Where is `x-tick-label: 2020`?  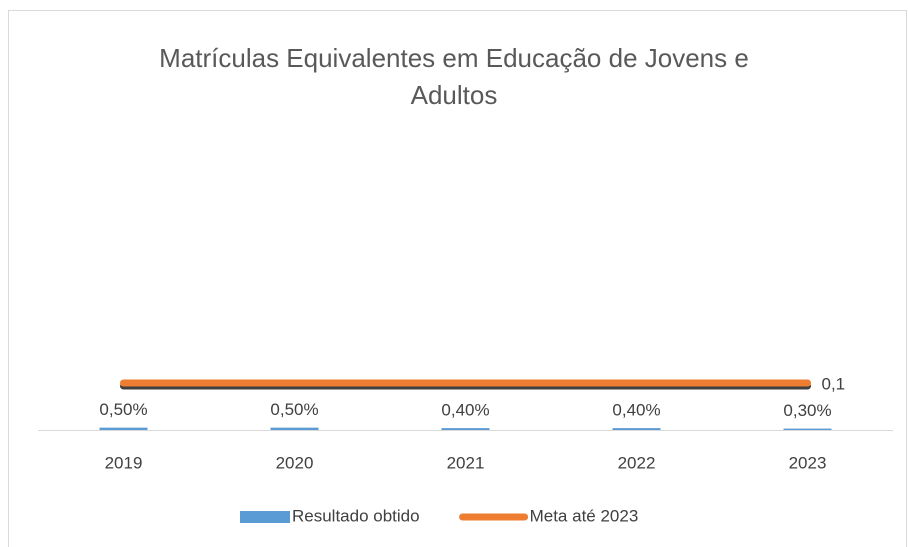 x-tick-label: 2020 is located at coordinates (295, 462).